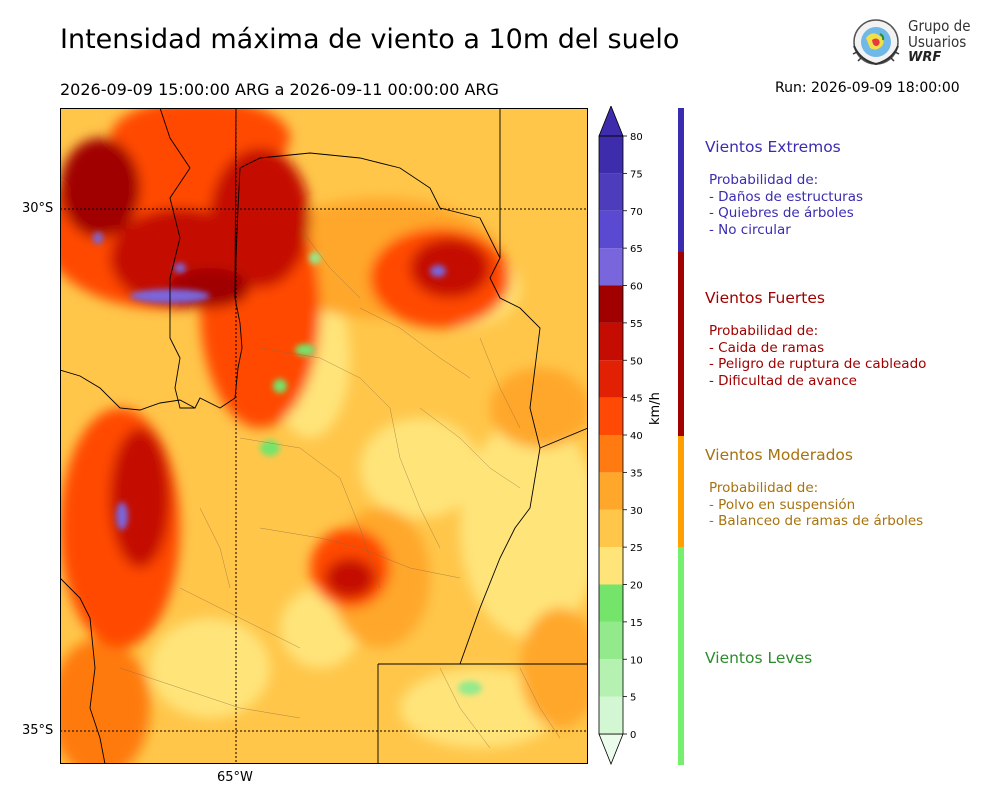 This screenshot has height=800, width=1000. I want to click on lat-label-30s: 30°S, so click(38, 208).